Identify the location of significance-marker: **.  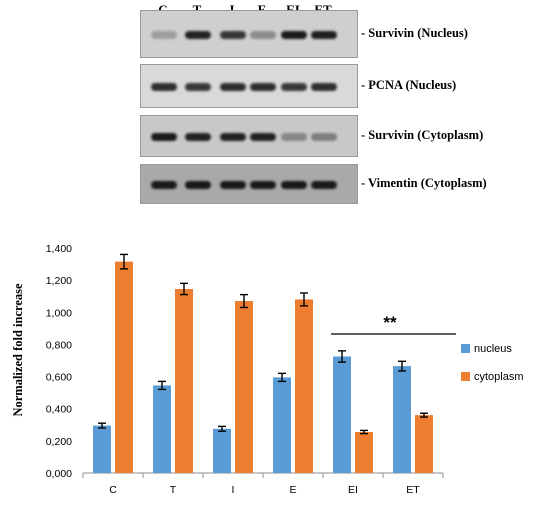
(390, 322).